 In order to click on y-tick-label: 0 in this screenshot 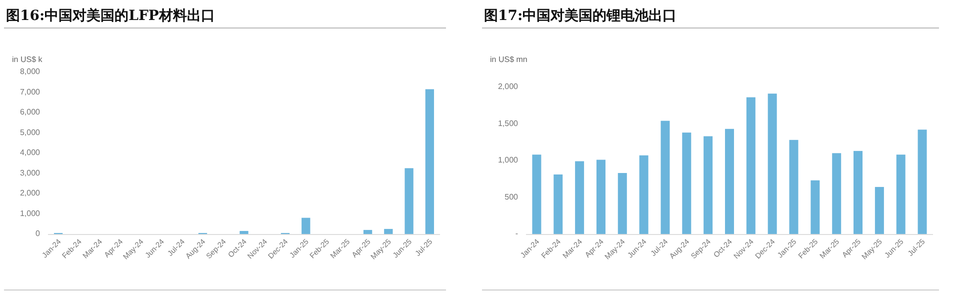, I will do `click(38, 233)`.